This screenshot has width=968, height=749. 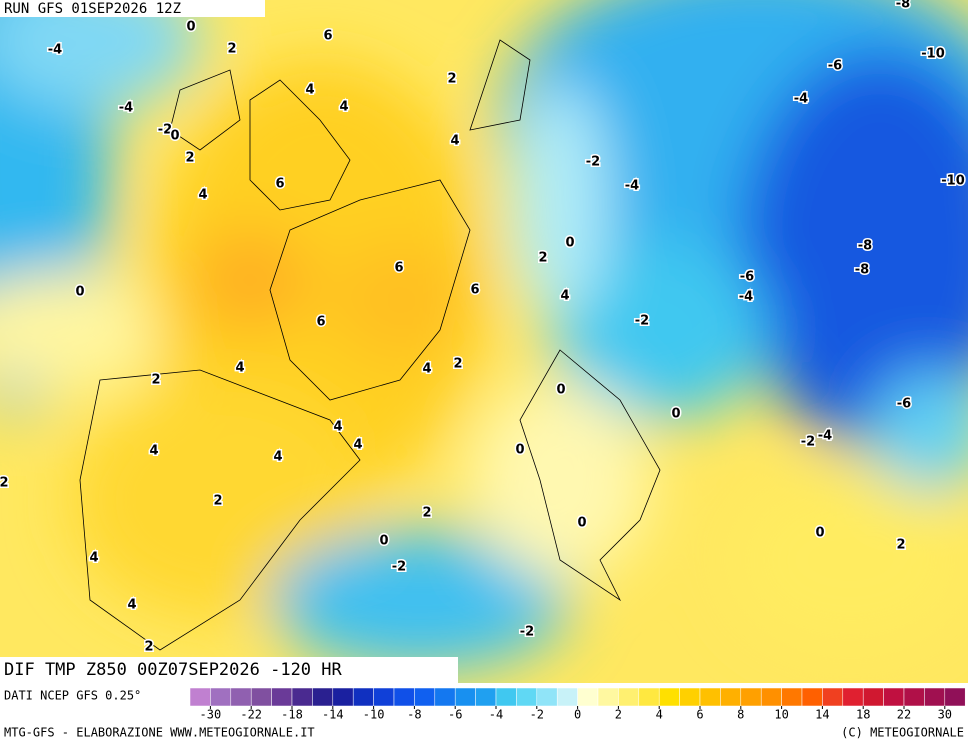 What do you see at coordinates (904, 715) in the screenshot?
I see `colorbar-tick-label: 22` at bounding box center [904, 715].